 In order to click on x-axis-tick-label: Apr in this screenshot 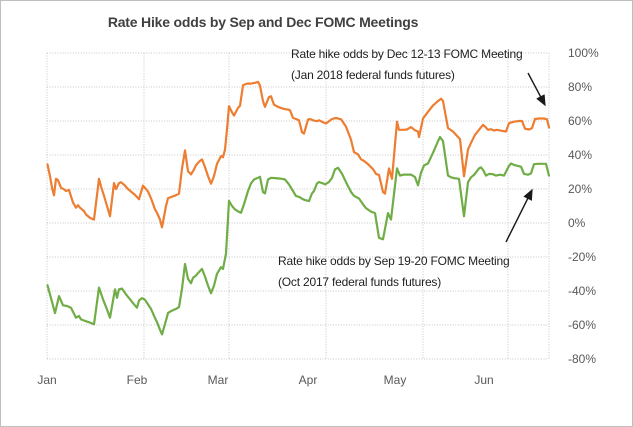, I will do `click(308, 380)`.